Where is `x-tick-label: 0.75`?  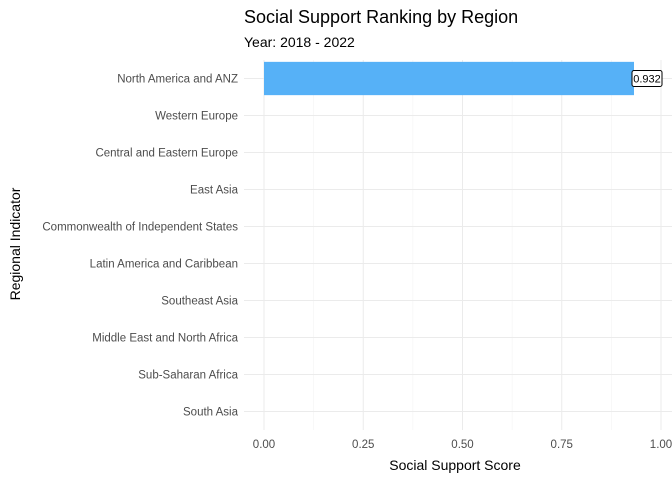 x-tick-label: 0.75 is located at coordinates (562, 445).